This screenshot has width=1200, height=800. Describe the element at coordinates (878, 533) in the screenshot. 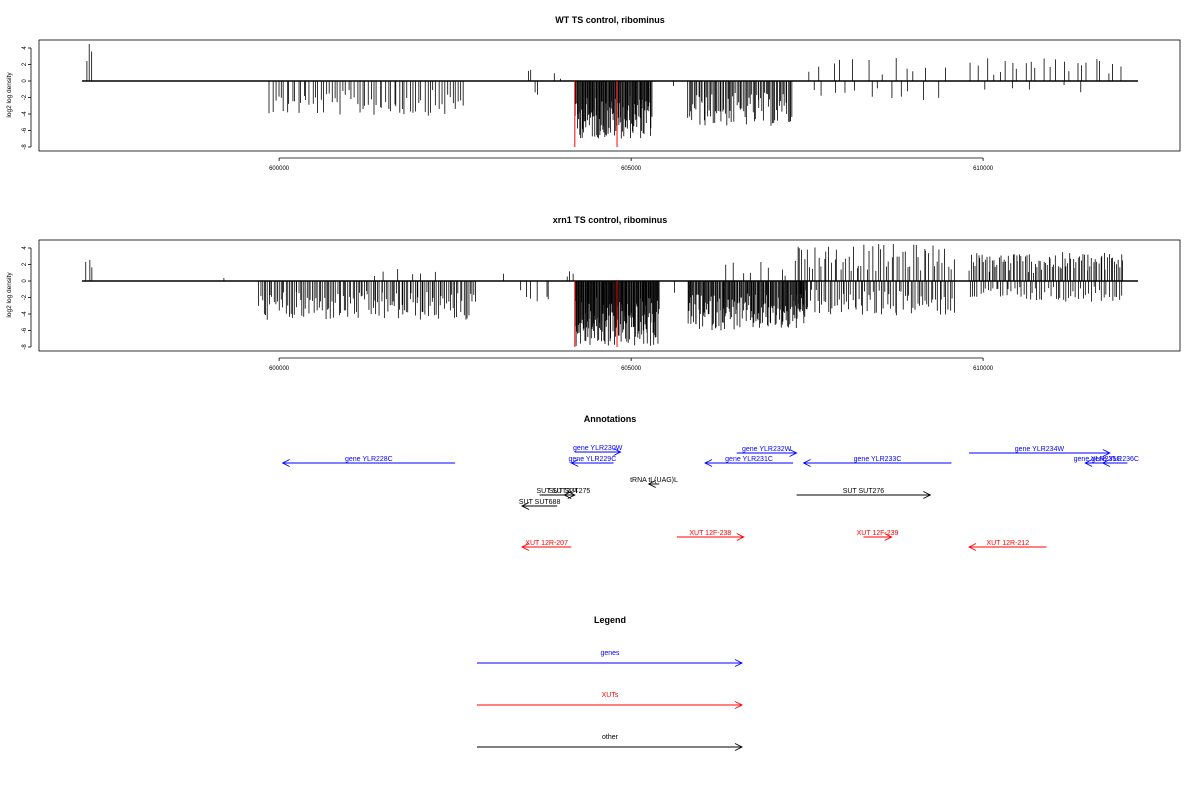

I see `annotation-label: XUT 12F-239` at that location.